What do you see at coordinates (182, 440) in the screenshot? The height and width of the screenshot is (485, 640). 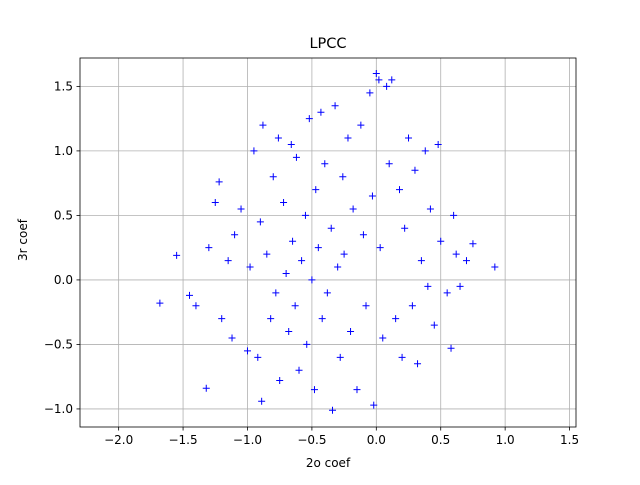 I see `x-tick-label: −1.5` at bounding box center [182, 440].